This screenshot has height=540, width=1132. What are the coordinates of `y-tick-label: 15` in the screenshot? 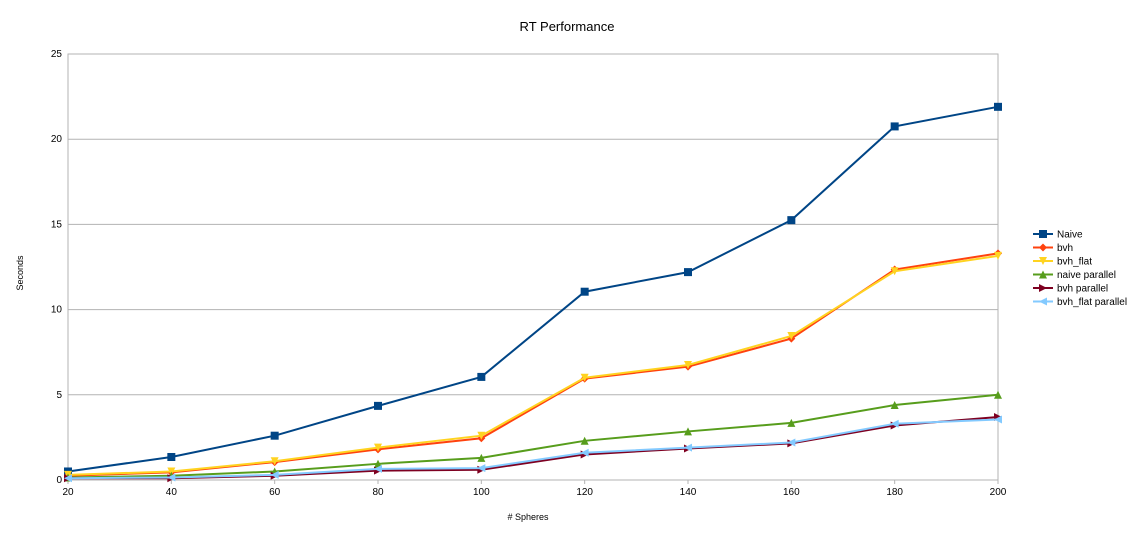 It's located at (57, 224).